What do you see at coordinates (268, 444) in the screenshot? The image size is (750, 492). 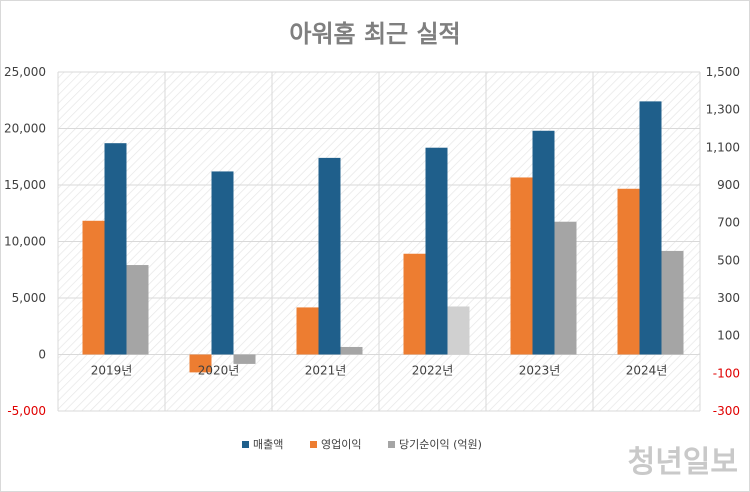 I see `legend-label: 매출액` at bounding box center [268, 444].